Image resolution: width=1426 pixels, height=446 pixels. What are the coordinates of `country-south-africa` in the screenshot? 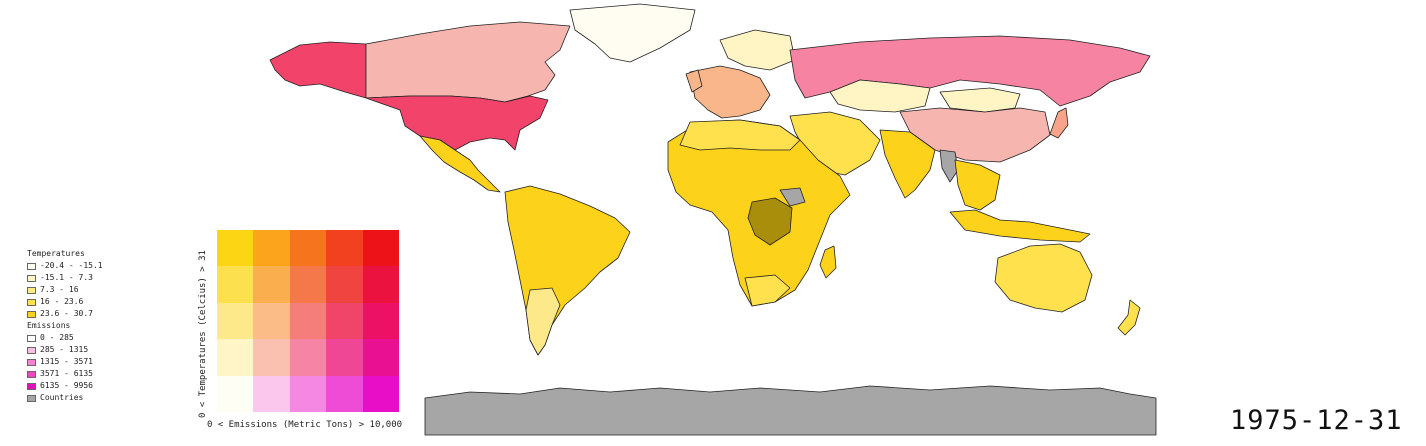 It's located at (767, 290).